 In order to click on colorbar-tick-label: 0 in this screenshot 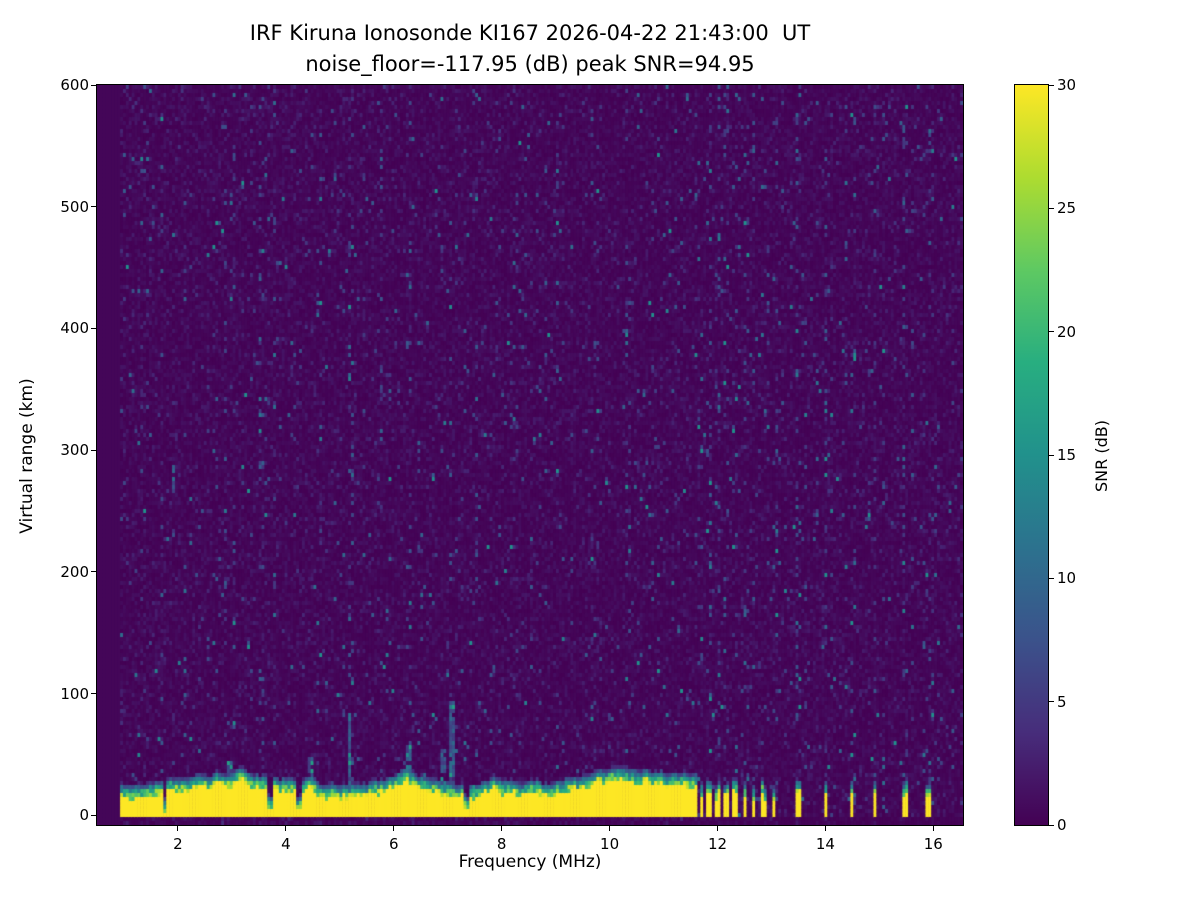, I will do `click(1062, 825)`.